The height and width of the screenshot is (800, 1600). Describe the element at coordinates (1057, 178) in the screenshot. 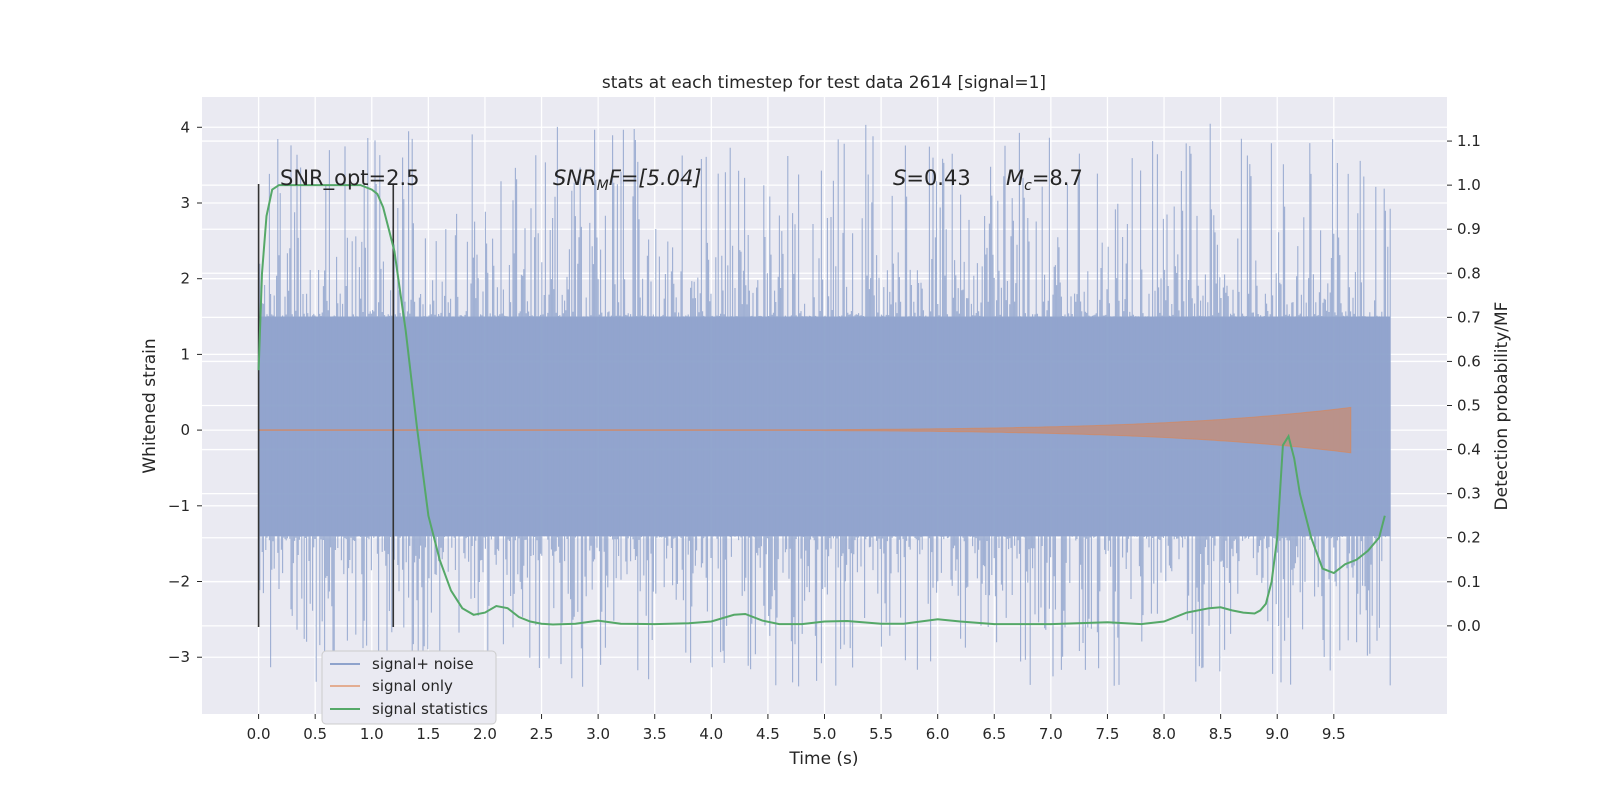

I see `annotation-mc-suffix: =8.7` at that location.